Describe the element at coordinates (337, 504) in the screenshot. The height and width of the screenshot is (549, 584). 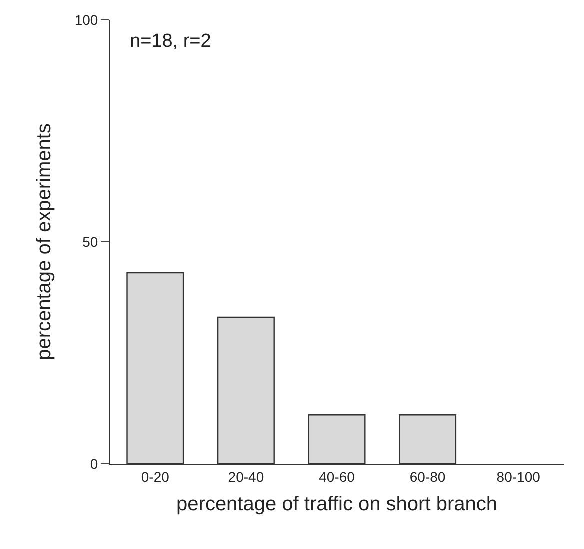
I see `x-axis-title: percentage of traffic on short branch` at that location.